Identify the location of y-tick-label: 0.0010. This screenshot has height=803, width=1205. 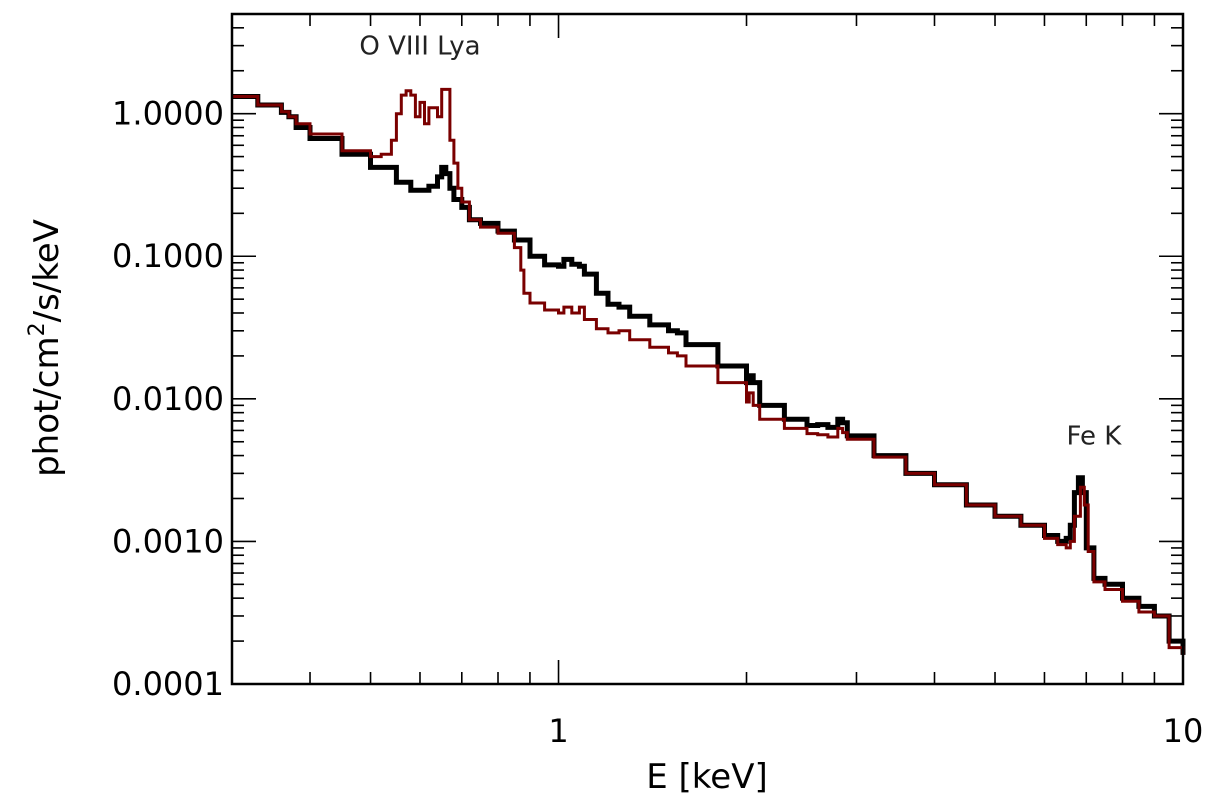
(168, 541).